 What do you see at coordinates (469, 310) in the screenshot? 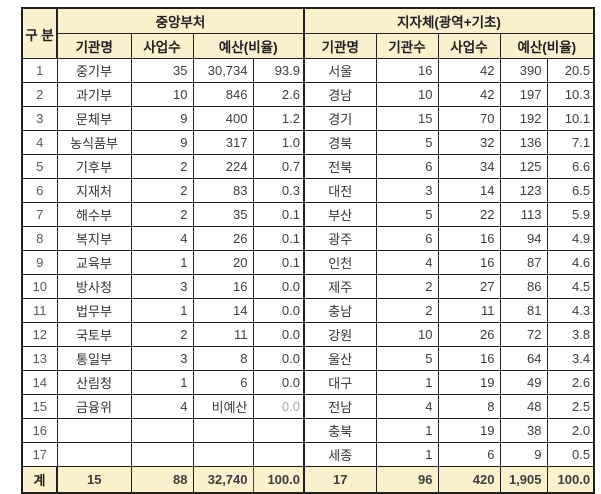
I see `local-project-count-cell: 11` at bounding box center [469, 310].